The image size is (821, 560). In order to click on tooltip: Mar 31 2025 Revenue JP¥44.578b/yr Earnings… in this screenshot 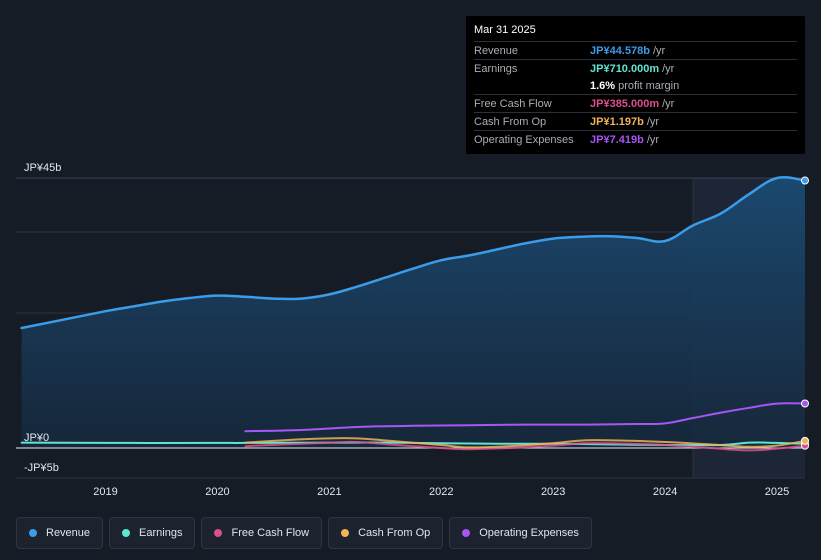, I will do `click(635, 85)`.